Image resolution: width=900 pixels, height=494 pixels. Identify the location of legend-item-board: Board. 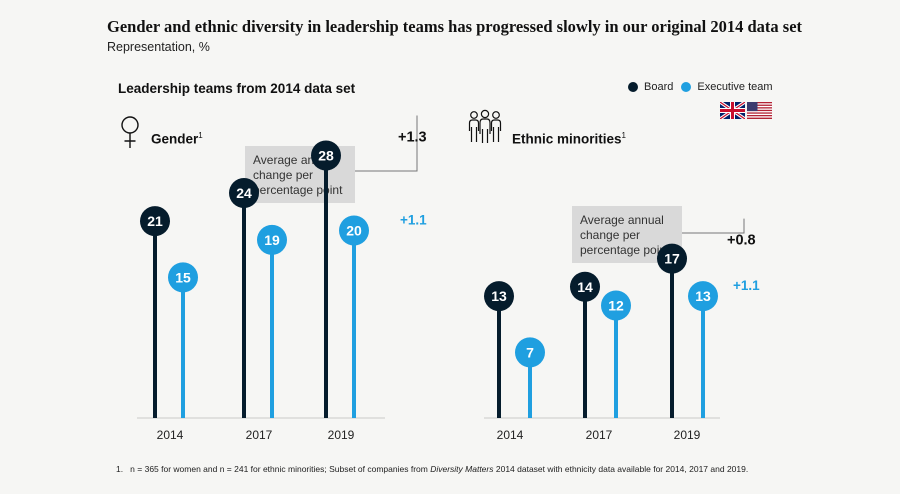
(650, 87).